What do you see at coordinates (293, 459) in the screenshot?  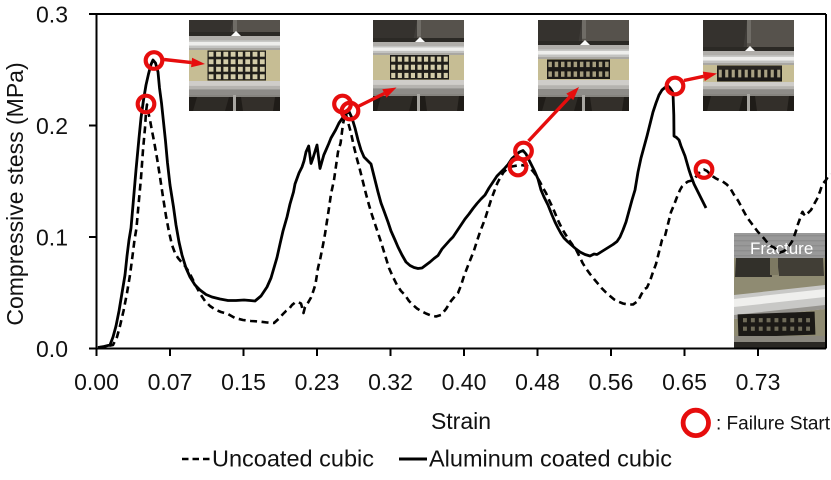 I see `svg-text: Uncoated cubic` at bounding box center [293, 459].